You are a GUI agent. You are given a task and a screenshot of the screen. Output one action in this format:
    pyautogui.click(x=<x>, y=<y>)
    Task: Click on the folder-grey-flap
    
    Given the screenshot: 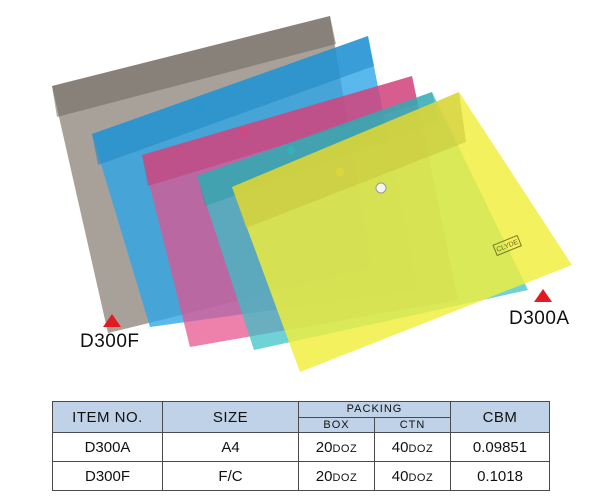 What is the action you would take?
    pyautogui.click(x=194, y=66)
    